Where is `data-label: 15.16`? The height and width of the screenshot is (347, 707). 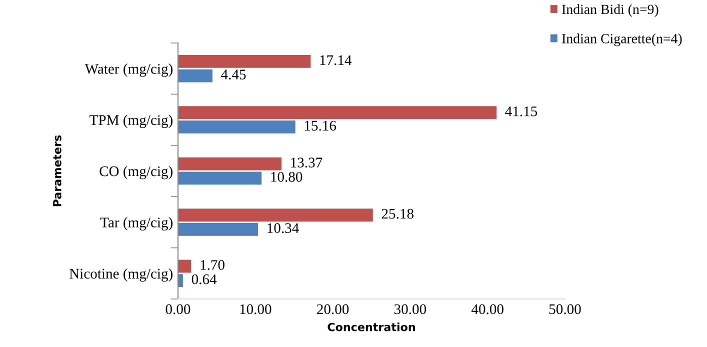 data-label: 15.16 is located at coordinates (320, 125).